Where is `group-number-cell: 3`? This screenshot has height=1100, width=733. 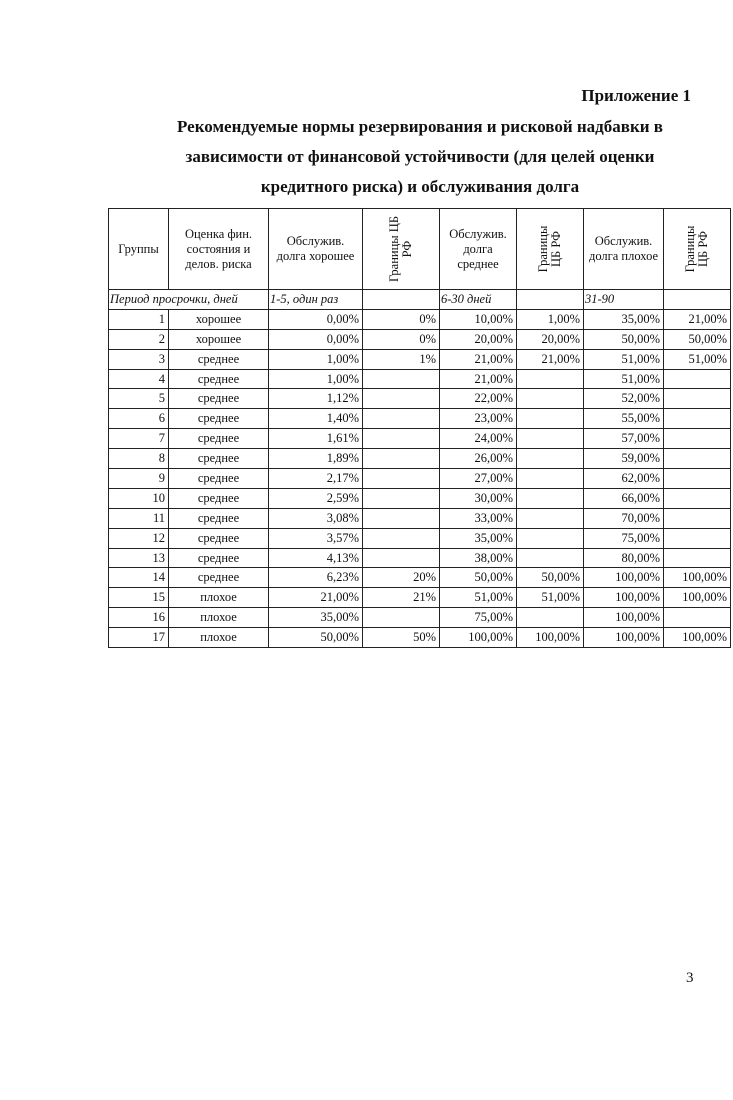 group-number-cell: 3 is located at coordinates (138, 359).